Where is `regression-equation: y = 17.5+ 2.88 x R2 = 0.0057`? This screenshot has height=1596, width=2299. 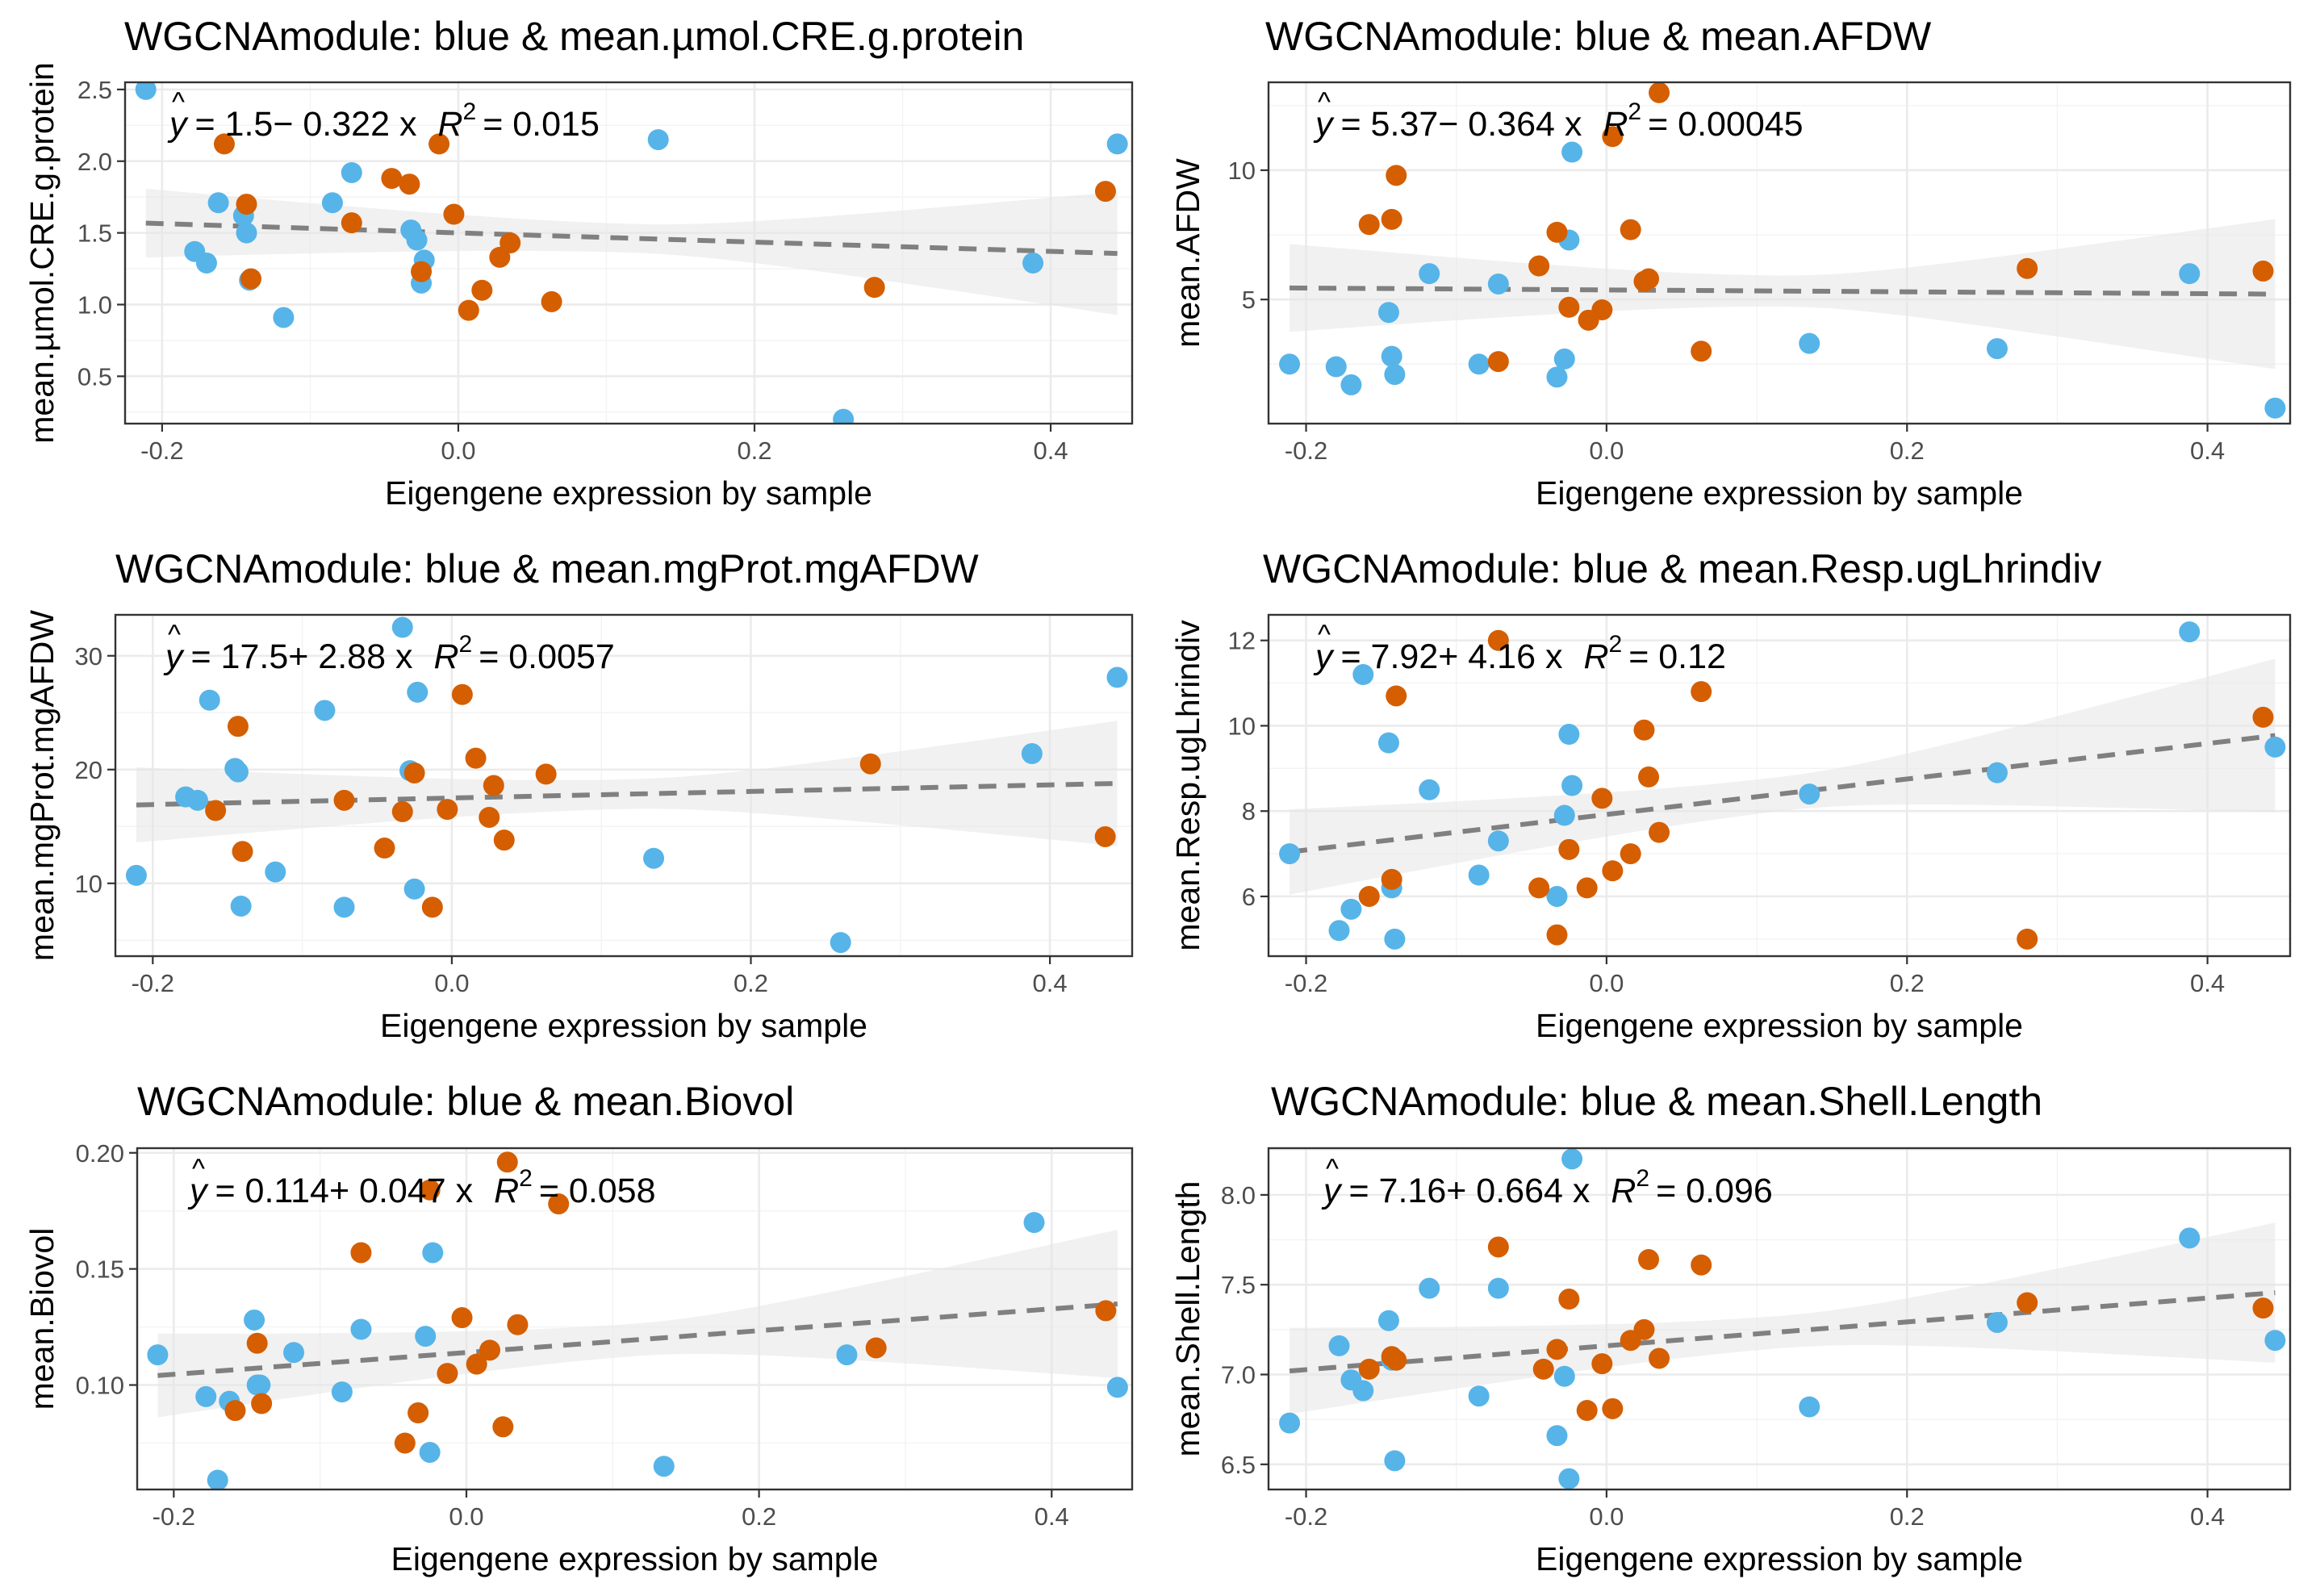 regression-equation: y = 17.5+ 2.88 x R2 = 0.0057 is located at coordinates (389, 653).